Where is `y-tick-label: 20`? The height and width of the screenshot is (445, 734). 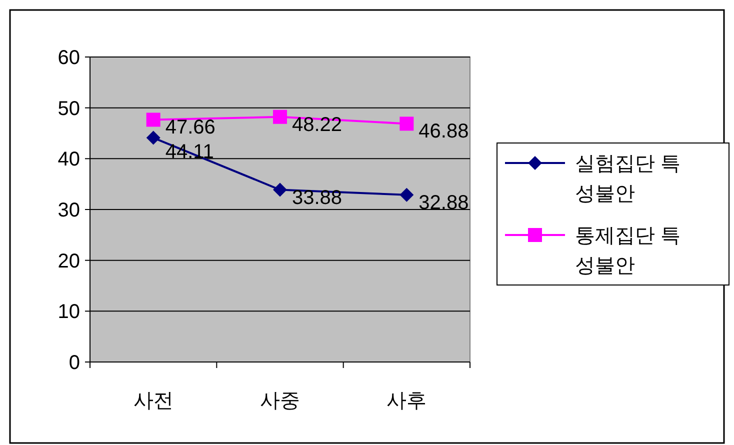
y-tick-label: 20 is located at coordinates (69, 261).